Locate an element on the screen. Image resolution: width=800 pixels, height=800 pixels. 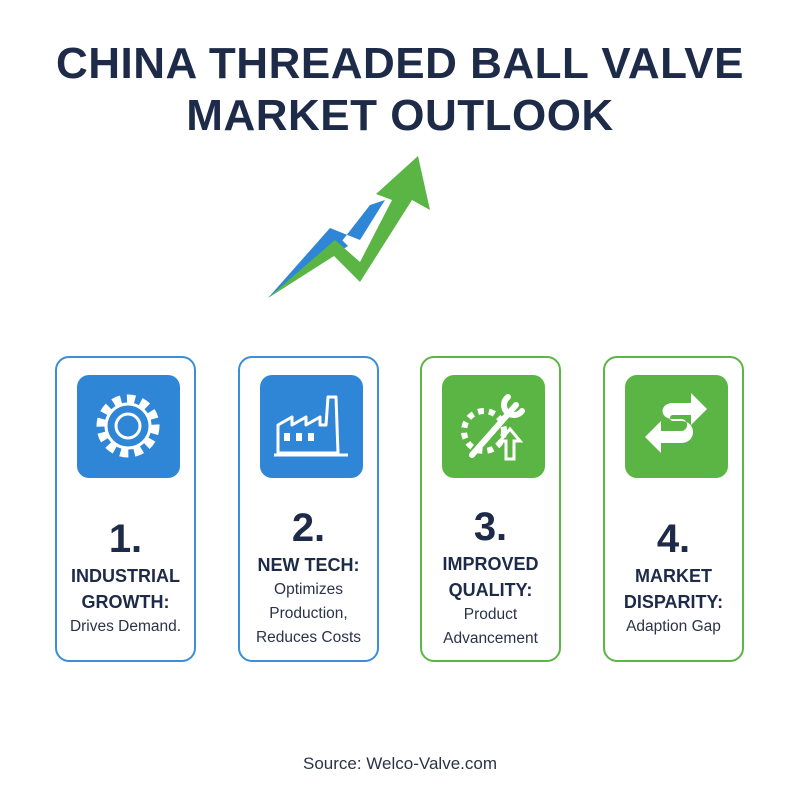
source: Source: Welco-Valve.com is located at coordinates (400, 763).